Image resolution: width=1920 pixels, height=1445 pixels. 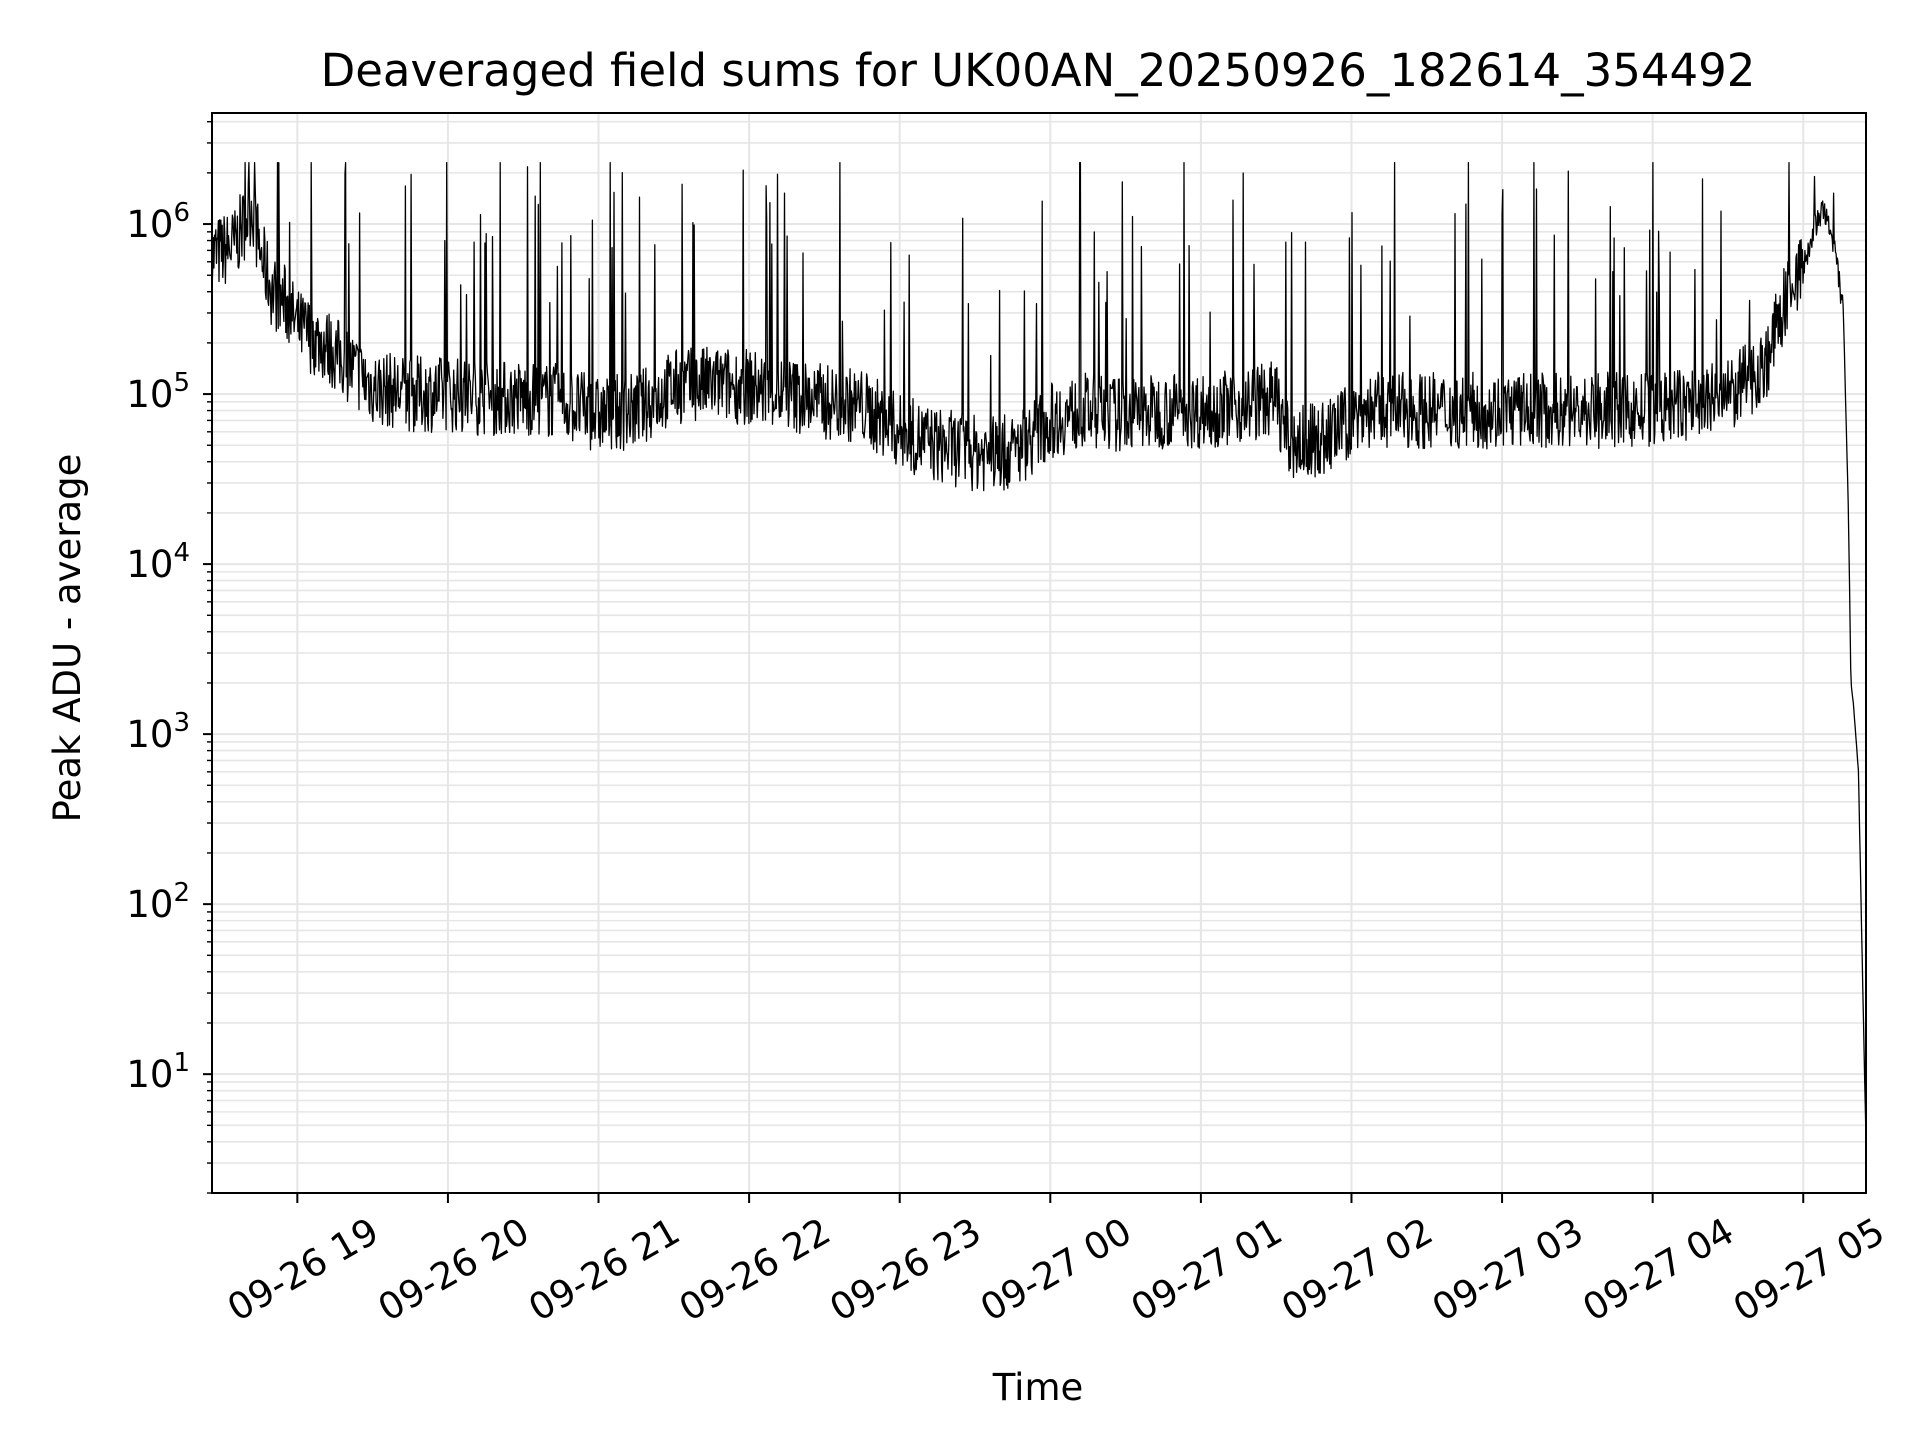 I want to click on y-tick-label: 105, so click(x=158, y=392).